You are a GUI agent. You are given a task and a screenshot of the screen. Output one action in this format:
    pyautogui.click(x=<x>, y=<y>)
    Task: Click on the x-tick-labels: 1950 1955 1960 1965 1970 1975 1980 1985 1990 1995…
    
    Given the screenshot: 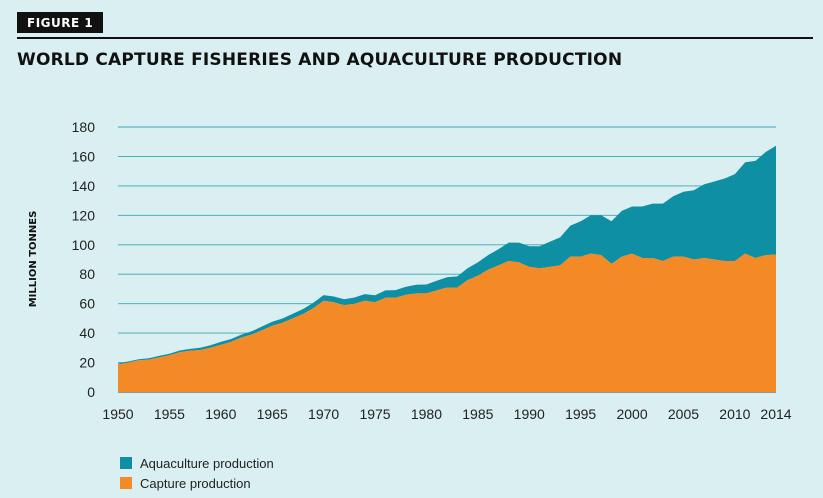 What is the action you would take?
    pyautogui.click(x=446, y=414)
    